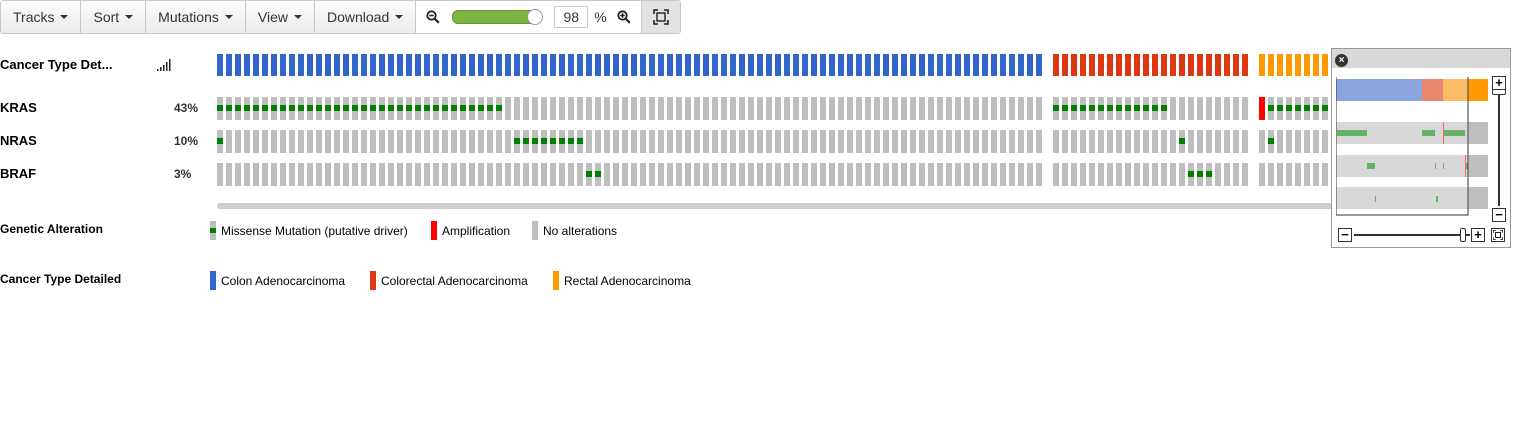  What do you see at coordinates (365, 17) in the screenshot?
I see `download-dropdown-button: Download` at bounding box center [365, 17].